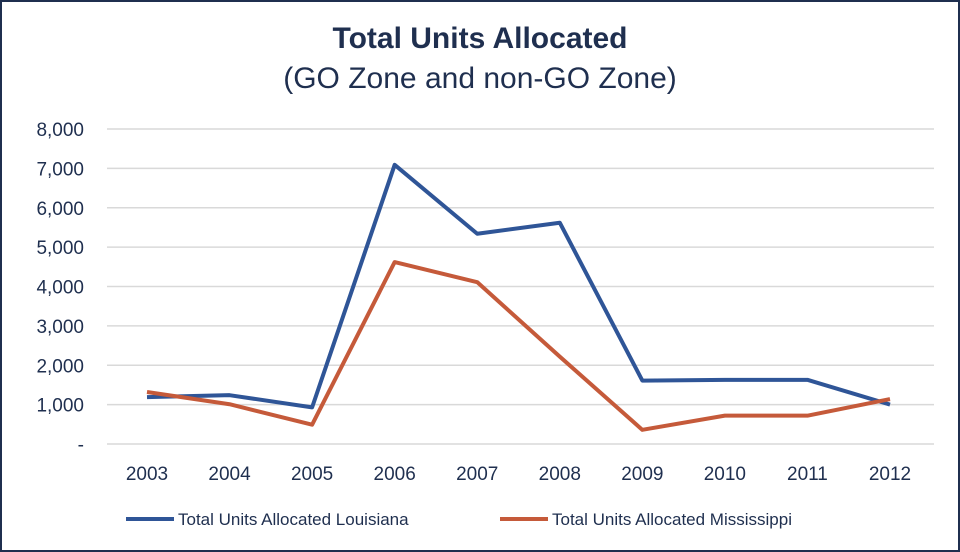  Describe the element at coordinates (480, 38) in the screenshot. I see `chart-title: Total Units Allocated` at that location.